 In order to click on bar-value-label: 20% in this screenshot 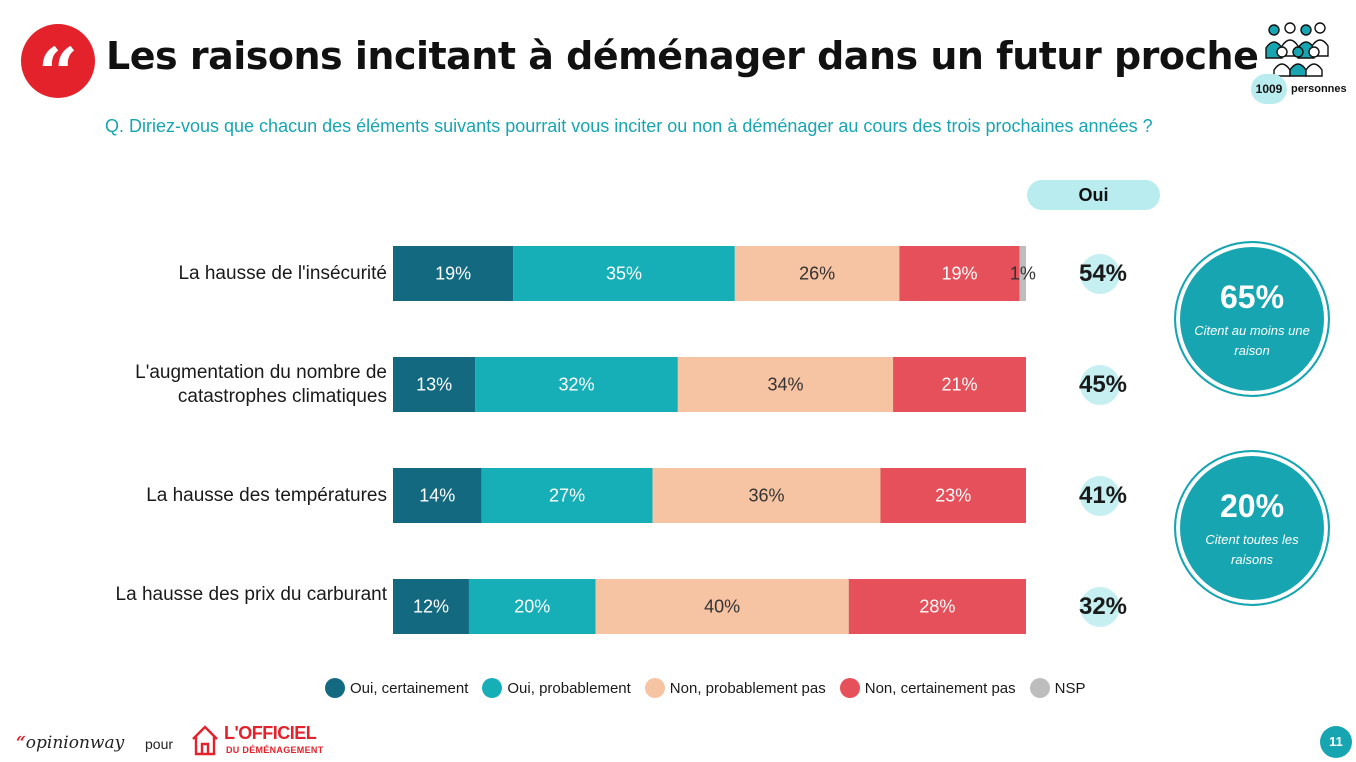, I will do `click(532, 607)`.